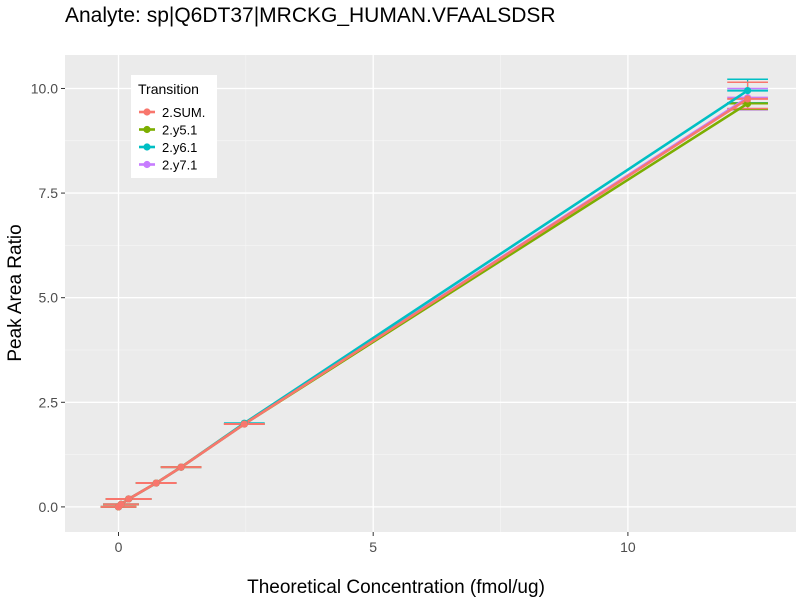  What do you see at coordinates (119, 547) in the screenshot?
I see `x-tick-label: 0` at bounding box center [119, 547].